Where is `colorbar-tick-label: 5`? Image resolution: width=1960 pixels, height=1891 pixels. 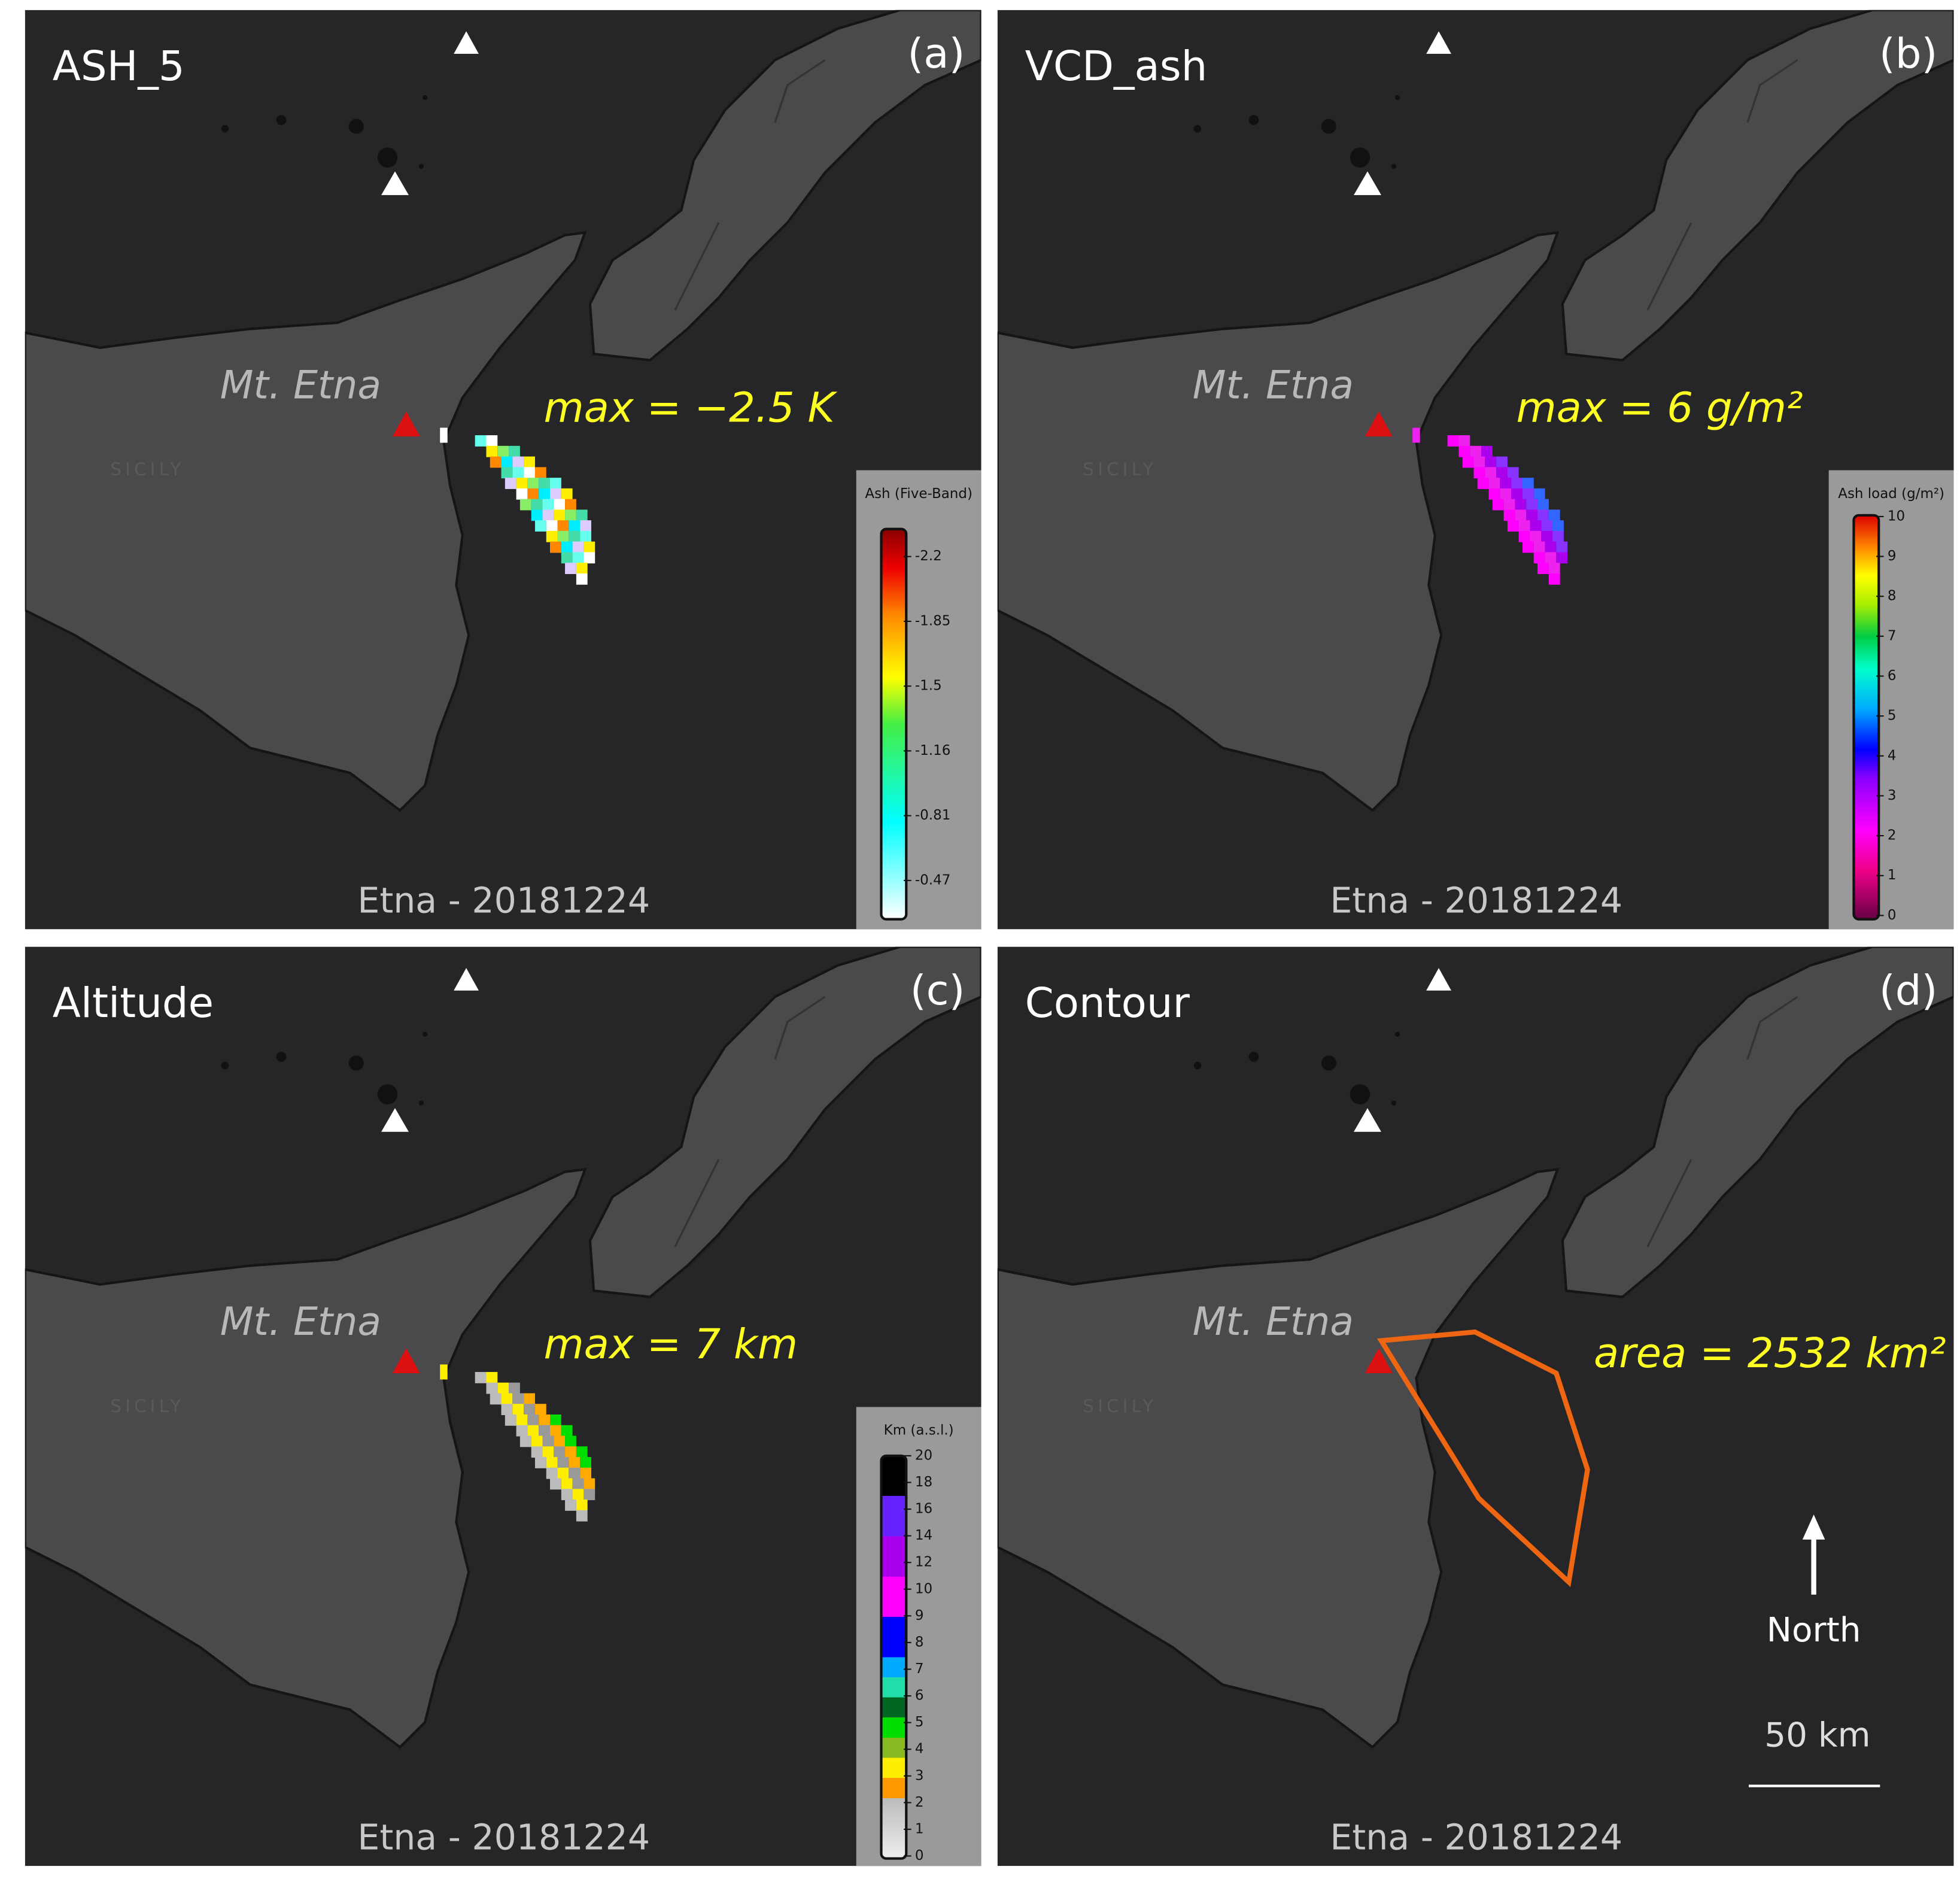 colorbar-tick-label: 5 is located at coordinates (919, 1722).